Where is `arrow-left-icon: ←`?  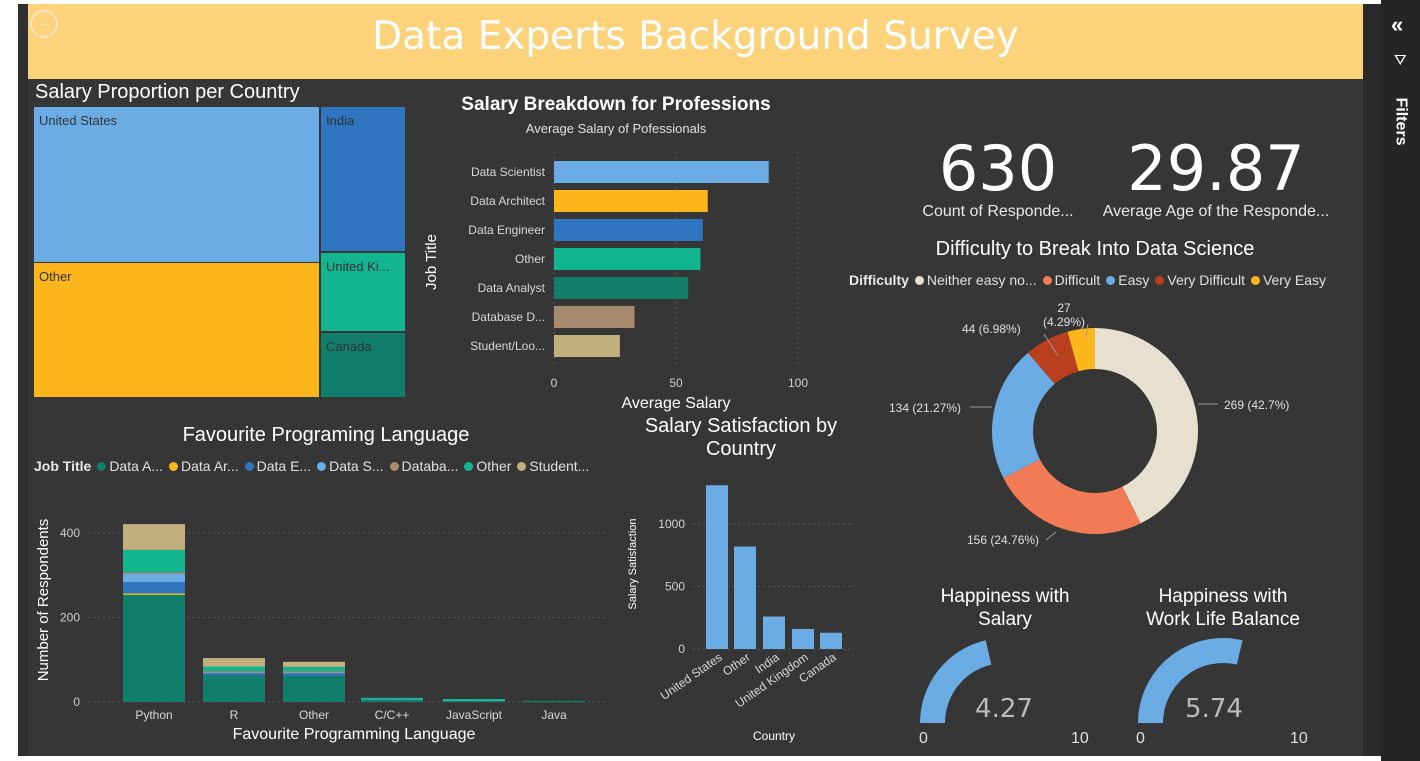 arrow-left-icon: ← is located at coordinates (45, 22).